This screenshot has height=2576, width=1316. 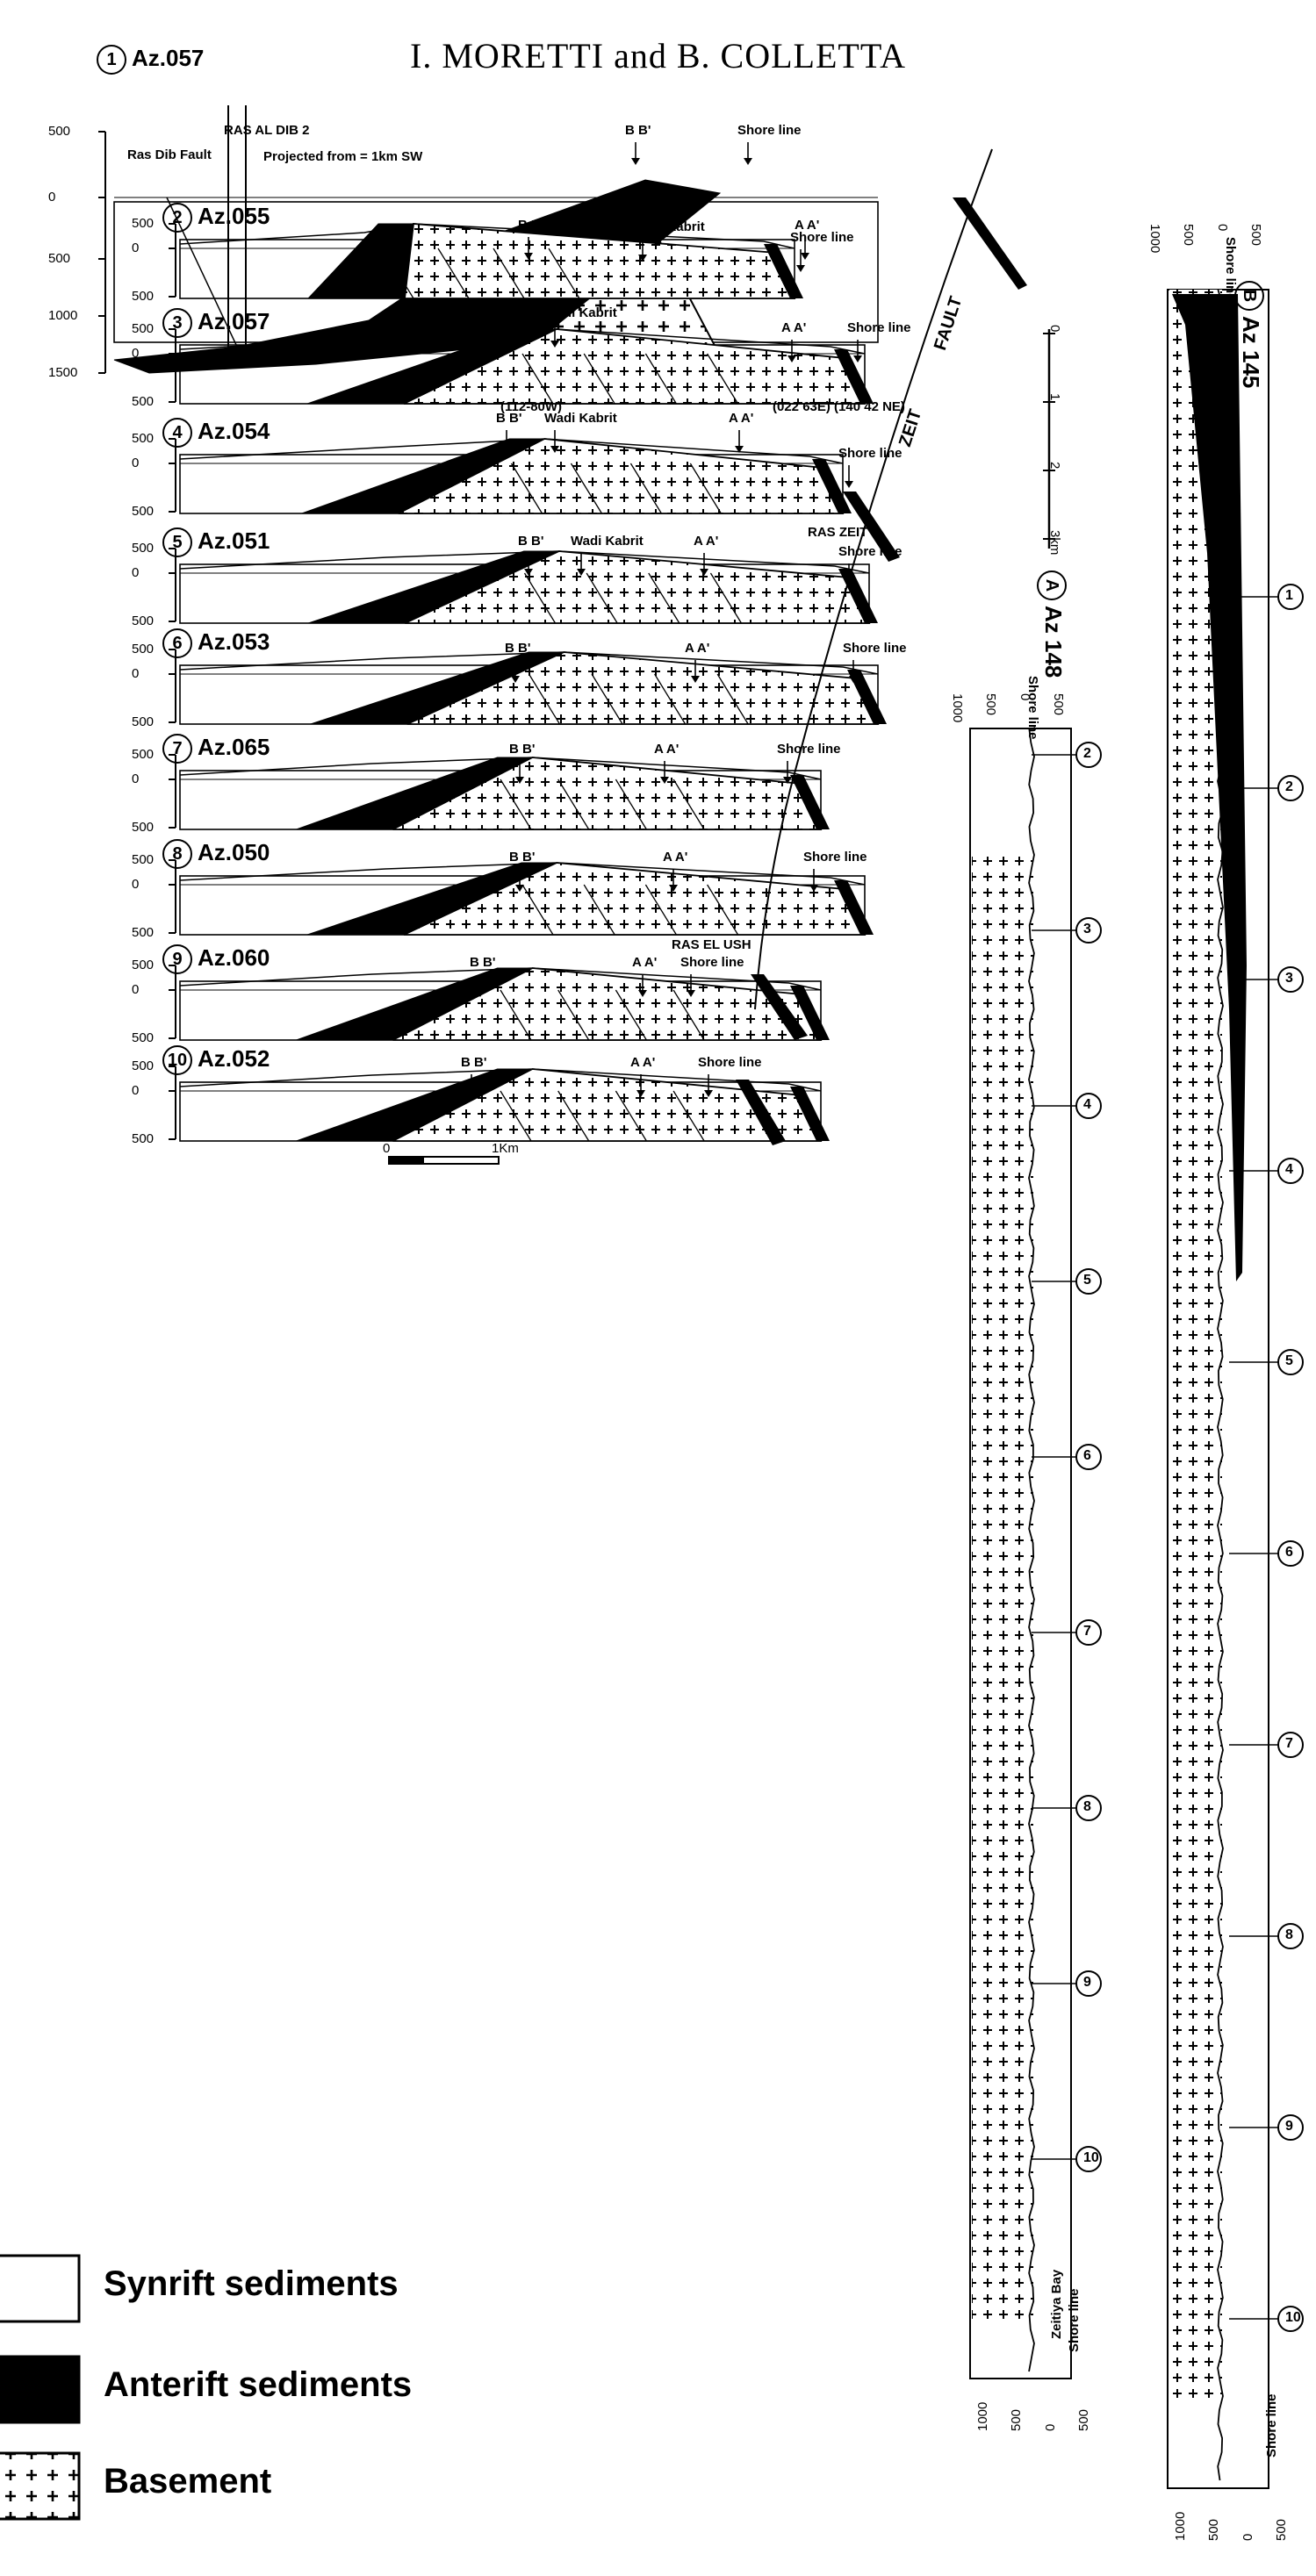 I want to click on section-title: 7 Az.065, so click(x=216, y=749).